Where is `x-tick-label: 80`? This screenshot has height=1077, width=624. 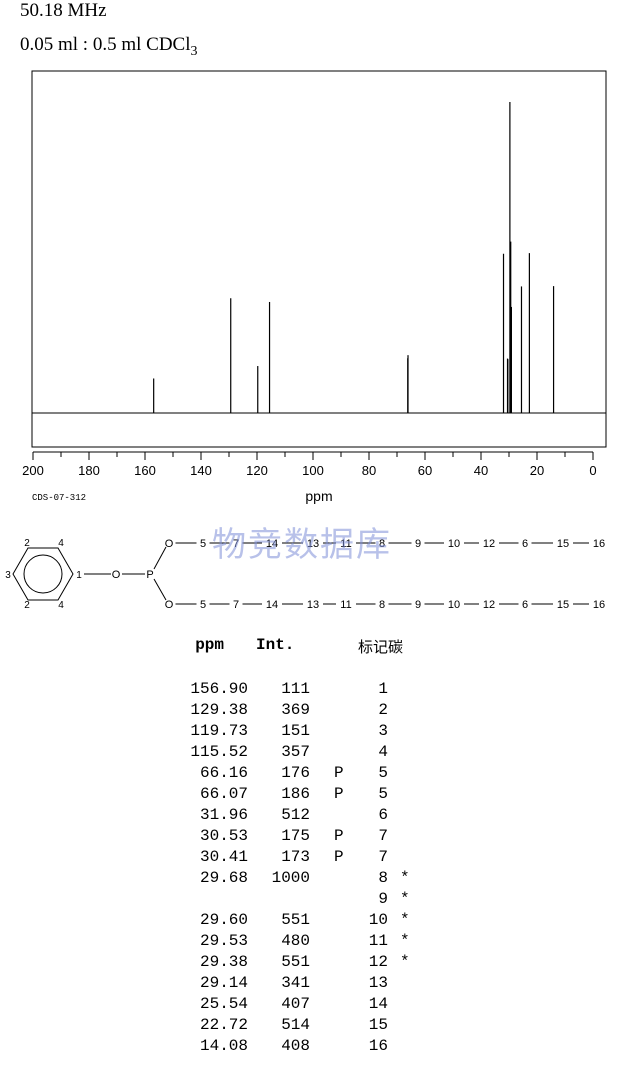 x-tick-label: 80 is located at coordinates (369, 470).